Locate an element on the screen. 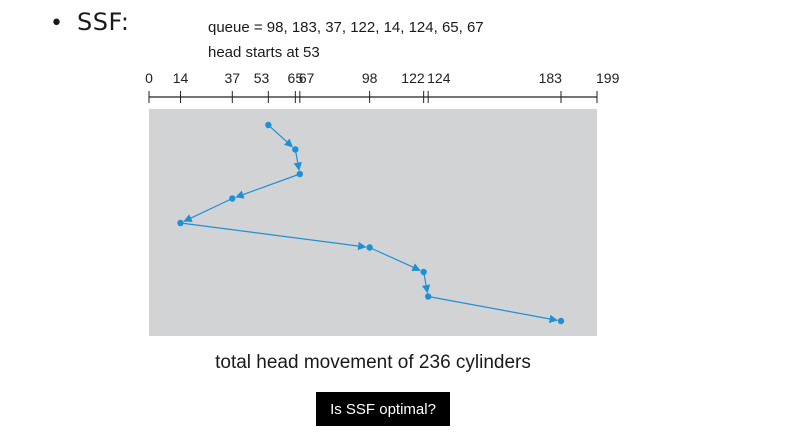 The image size is (786, 436). axis-tick-label: 67 is located at coordinates (307, 78).